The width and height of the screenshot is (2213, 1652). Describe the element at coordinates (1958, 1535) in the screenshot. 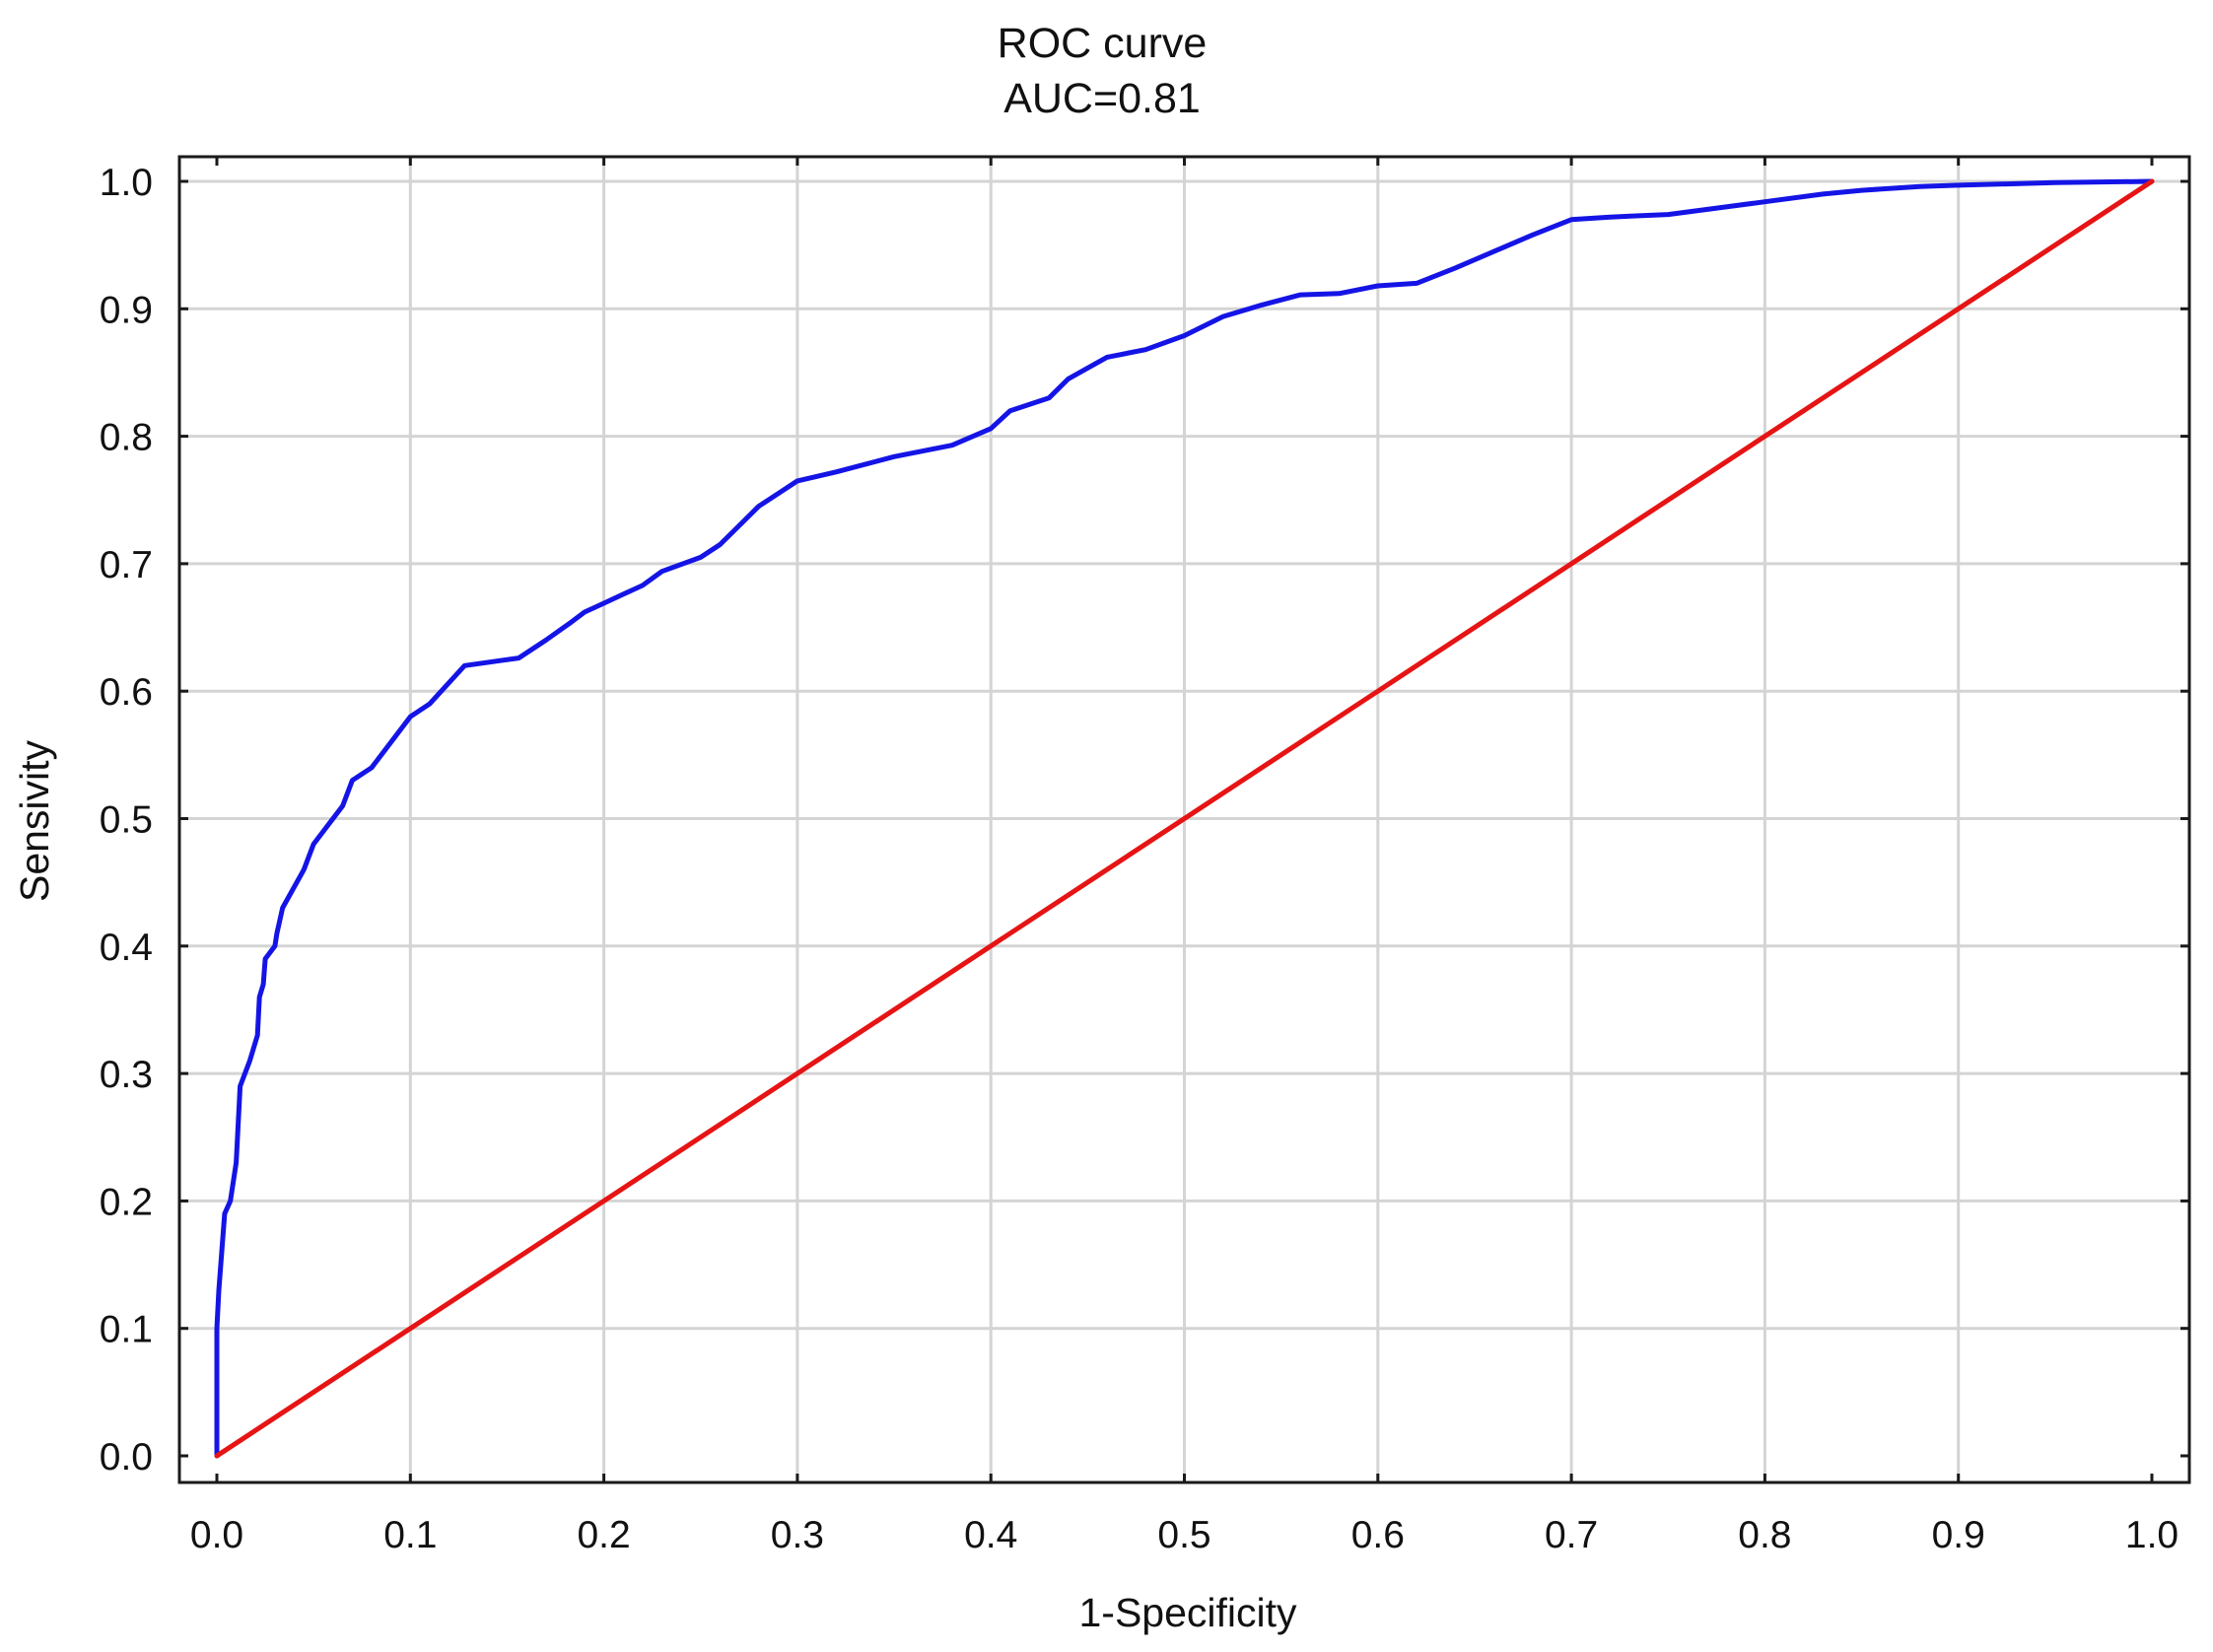

I see `x-tick-label: 0.9` at that location.